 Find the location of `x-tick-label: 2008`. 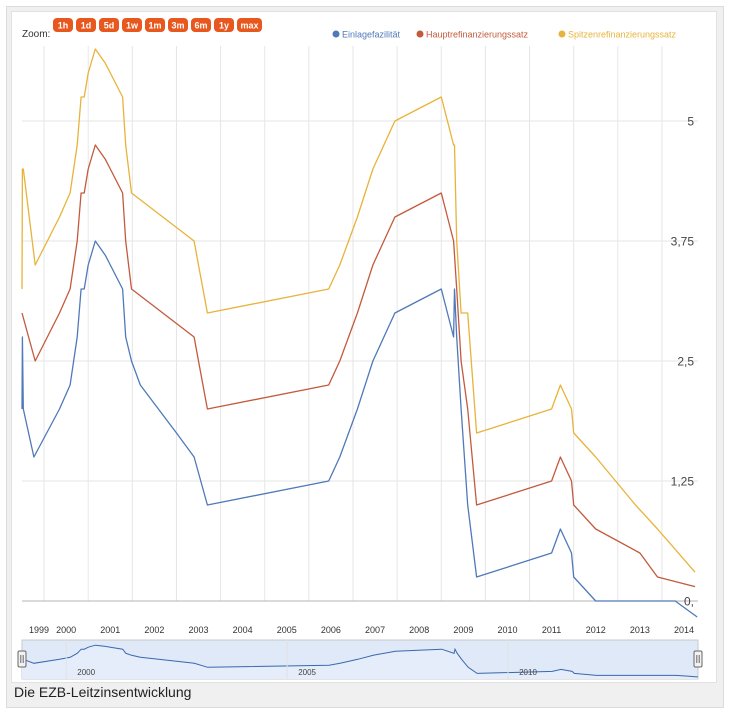

x-tick-label: 2008 is located at coordinates (419, 630).